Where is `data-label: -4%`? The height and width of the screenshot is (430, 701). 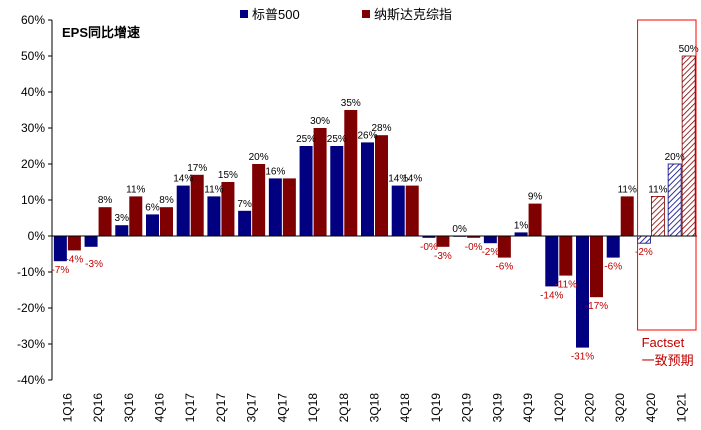 data-label: -4% is located at coordinates (74, 259).